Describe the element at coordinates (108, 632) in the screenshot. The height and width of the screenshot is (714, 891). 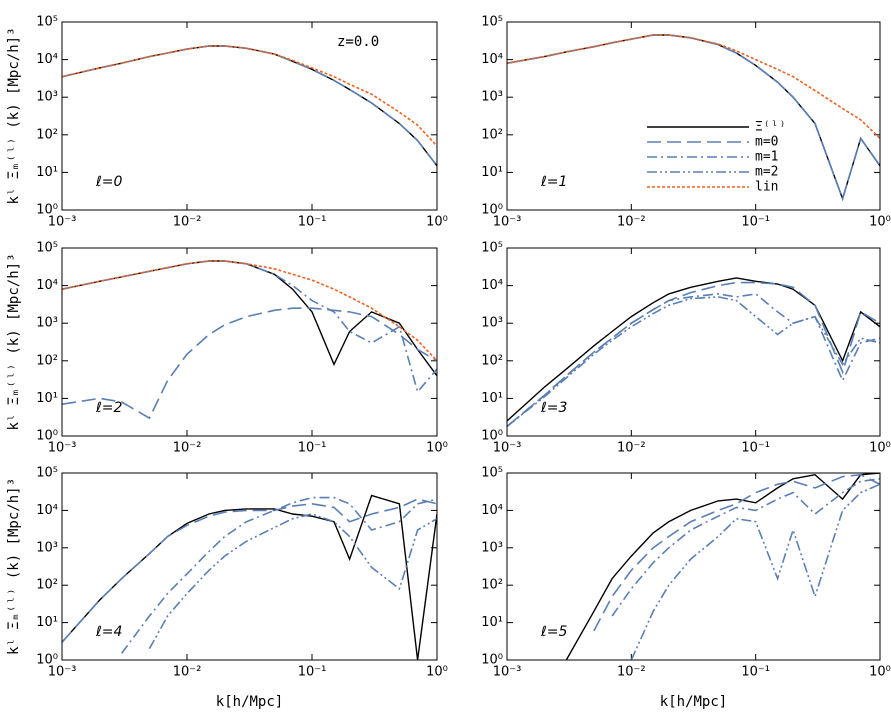
I see `panel-label: ℓ=4` at that location.